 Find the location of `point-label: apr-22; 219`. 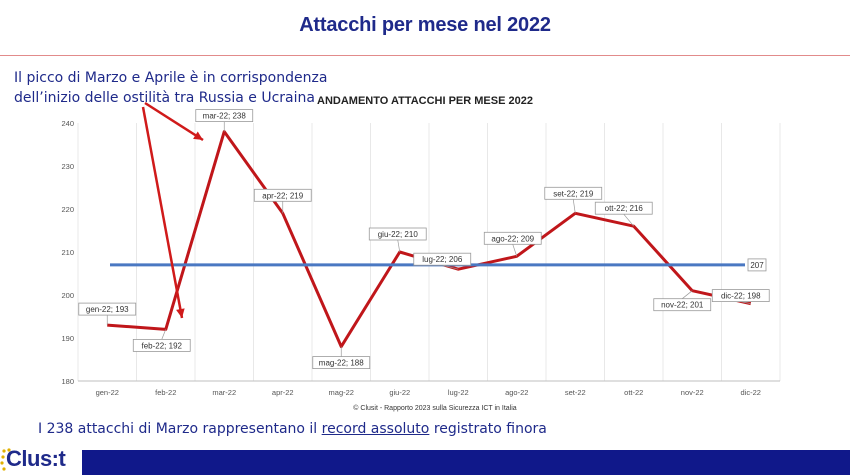

point-label: apr-22; 219 is located at coordinates (282, 195).